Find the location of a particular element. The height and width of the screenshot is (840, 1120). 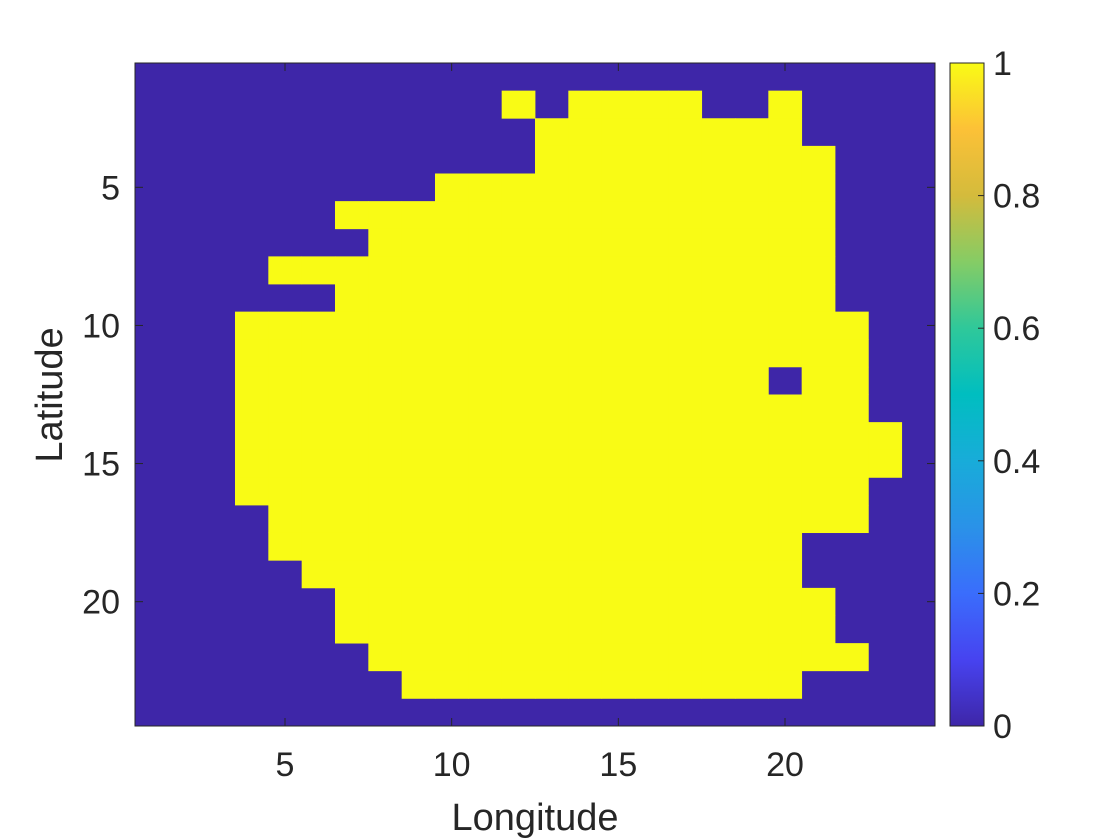

x-axis-label: Longitude is located at coordinates (535, 818).